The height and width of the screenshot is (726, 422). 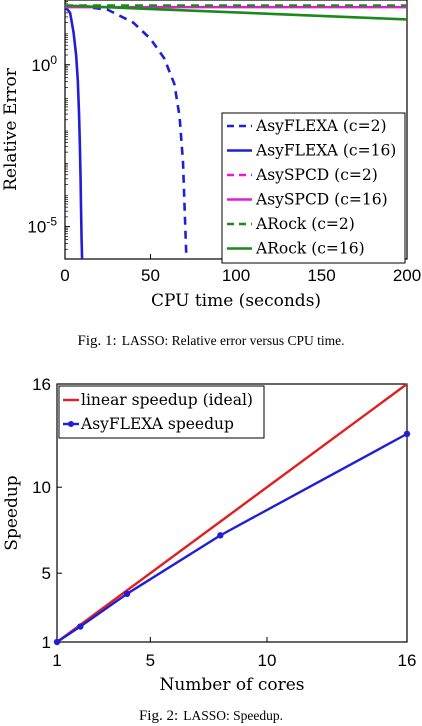 I want to click on legend-label-5: ARock (c=16), so click(x=310, y=249).